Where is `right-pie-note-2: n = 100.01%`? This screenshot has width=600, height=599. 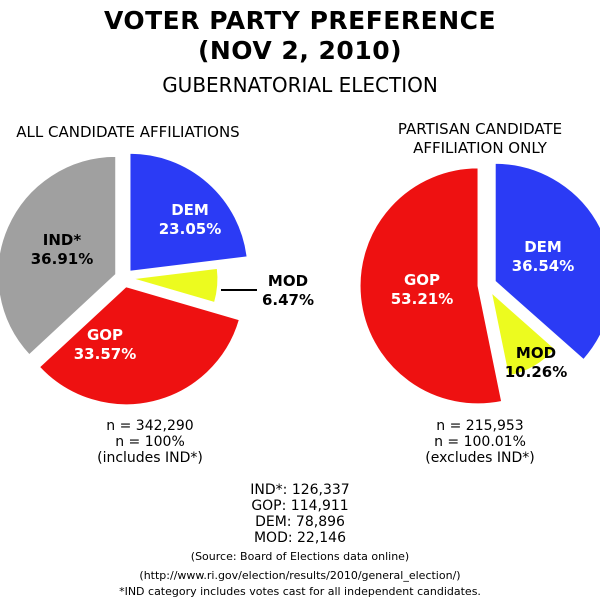 right-pie-note-2: n = 100.01% is located at coordinates (480, 442).